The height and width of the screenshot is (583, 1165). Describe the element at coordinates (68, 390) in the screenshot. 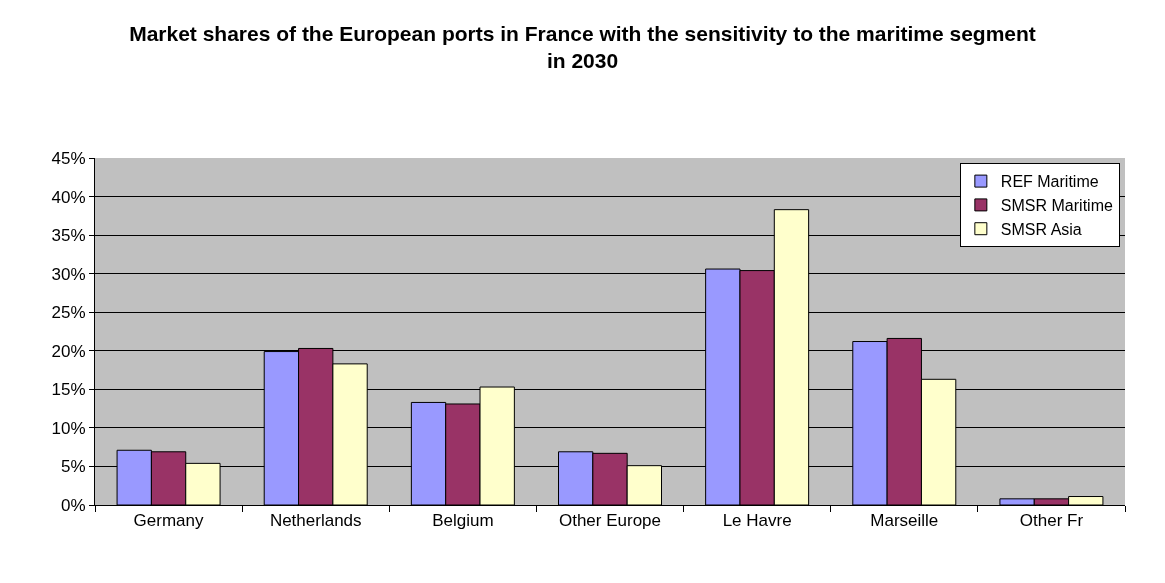

I see `y-tick-label: 15%` at that location.